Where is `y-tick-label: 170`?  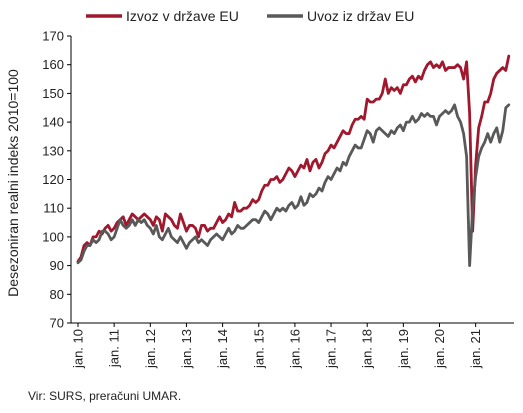
y-tick-label: 170 is located at coordinates (53, 36).